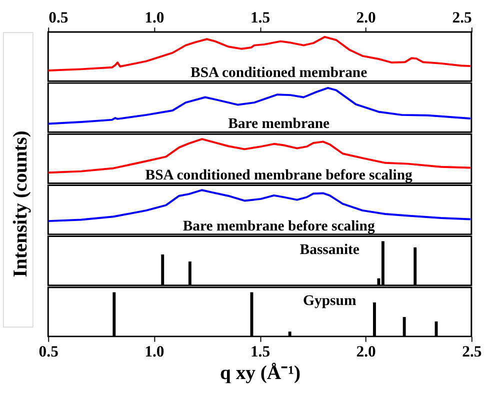  I want to click on x2-tick-label: 0.5, so click(58, 18).